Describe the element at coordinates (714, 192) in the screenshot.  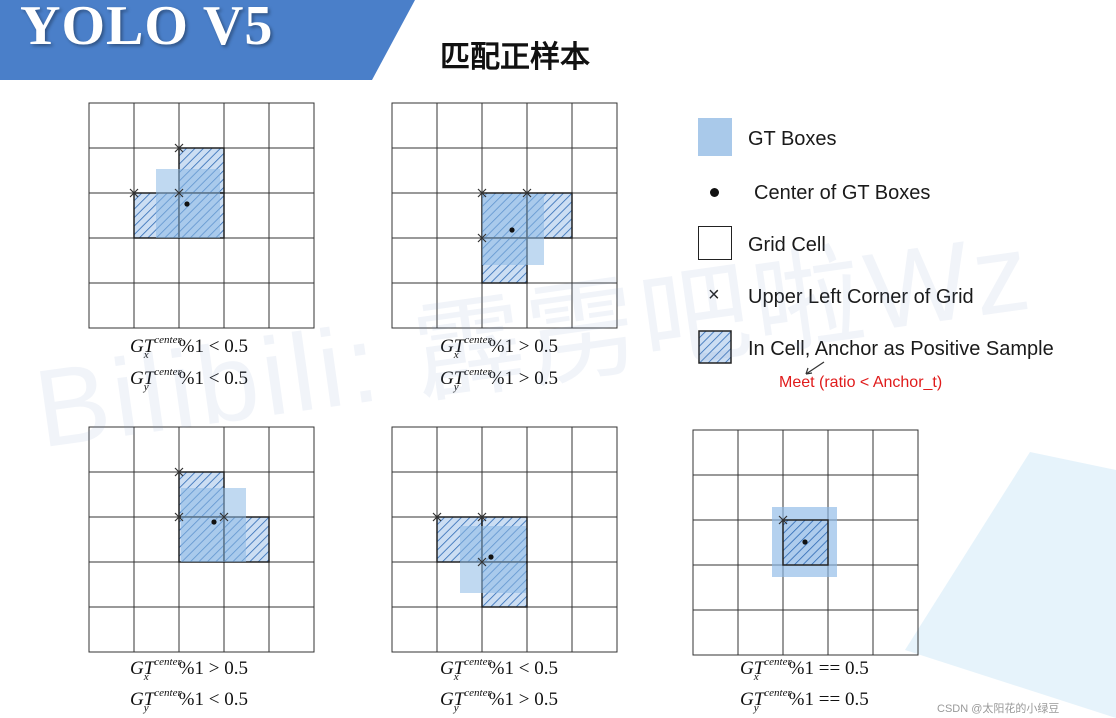
I see `legend-dot` at that location.